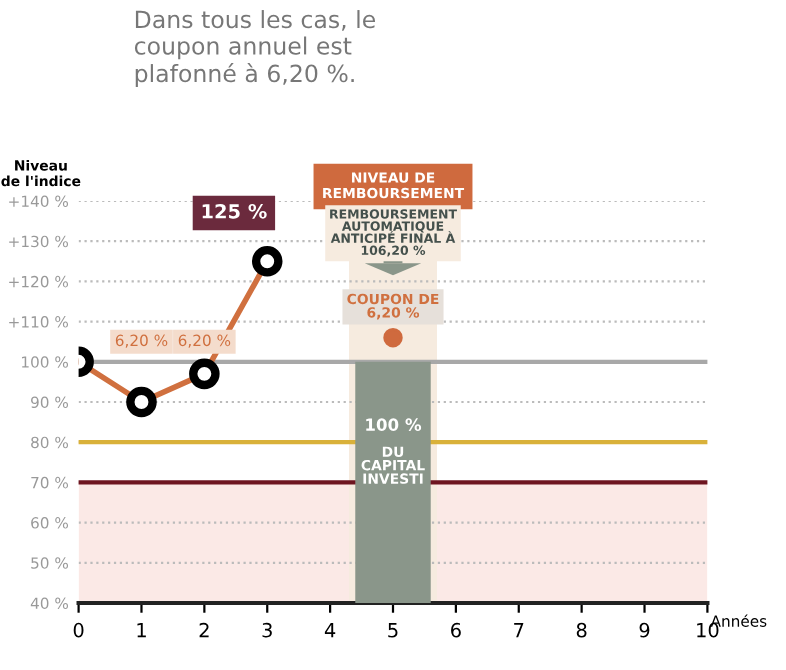  Describe the element at coordinates (234, 211) in the screenshot. I see `annotation: 125 %` at that location.